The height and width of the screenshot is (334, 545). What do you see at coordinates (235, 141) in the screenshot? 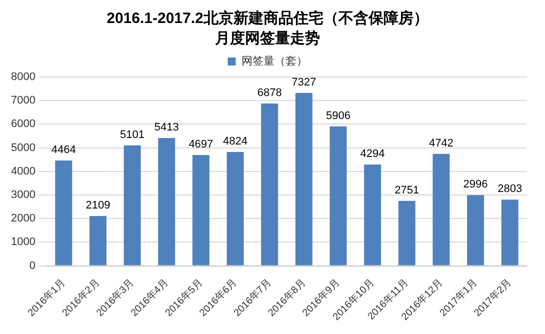
I see `data-label: 4824` at bounding box center [235, 141].